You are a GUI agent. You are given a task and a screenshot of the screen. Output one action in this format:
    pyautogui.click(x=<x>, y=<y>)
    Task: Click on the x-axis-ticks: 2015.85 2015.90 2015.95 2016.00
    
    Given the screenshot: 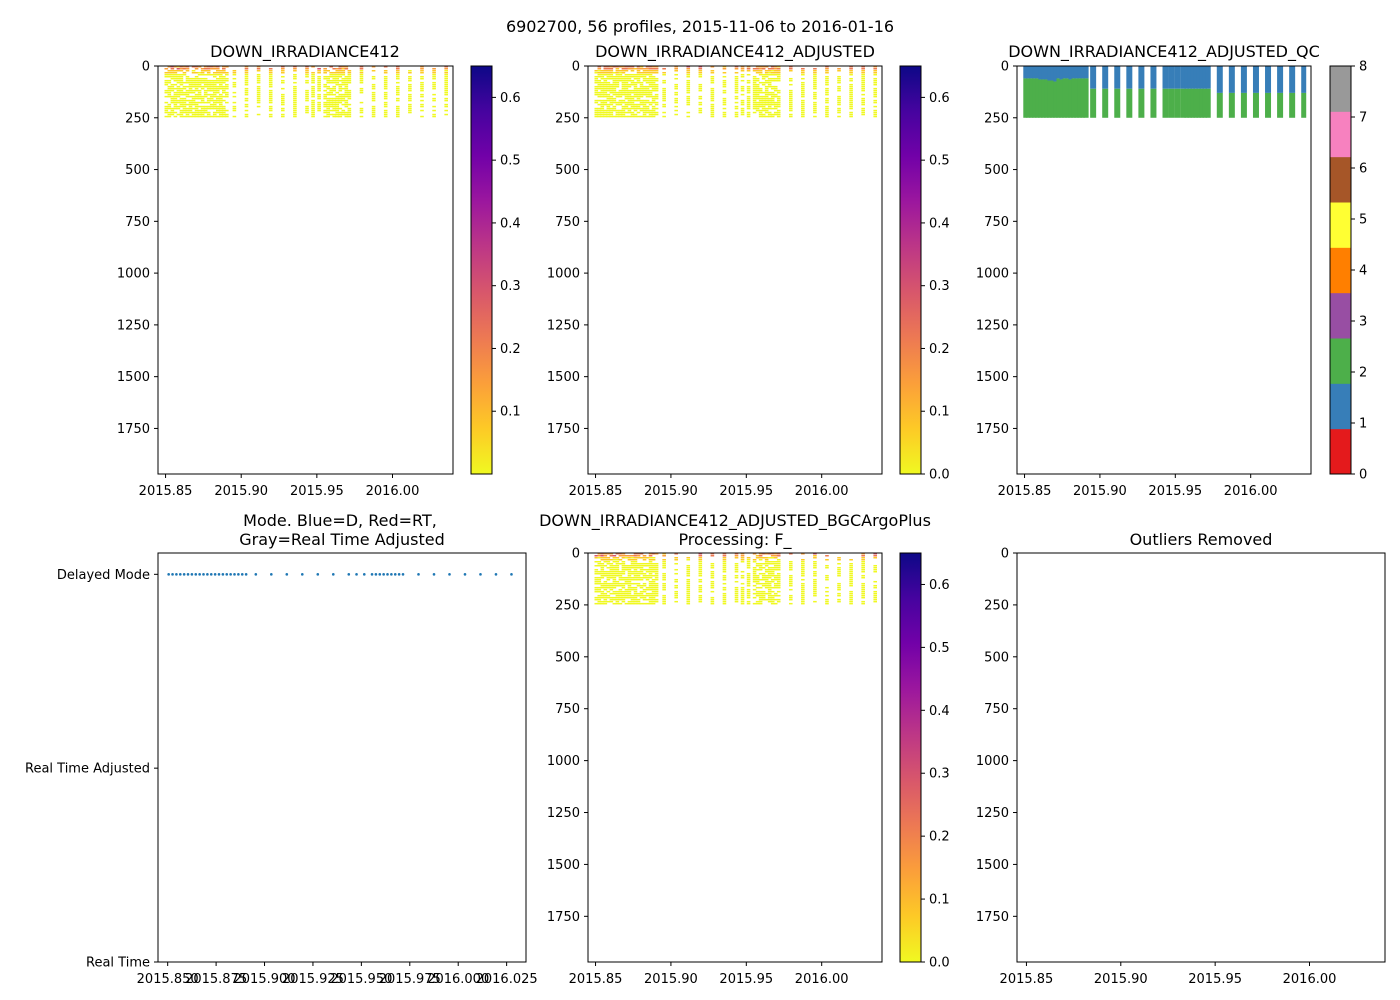 What is the action you would take?
    pyautogui.click(x=709, y=974)
    